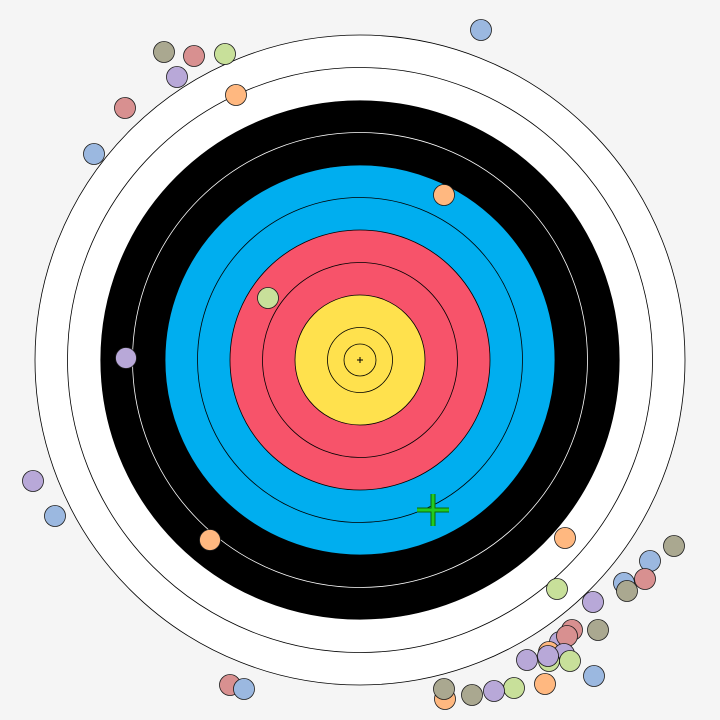  What do you see at coordinates (433, 510) in the screenshot?
I see `crosshair-icon` at bounding box center [433, 510].